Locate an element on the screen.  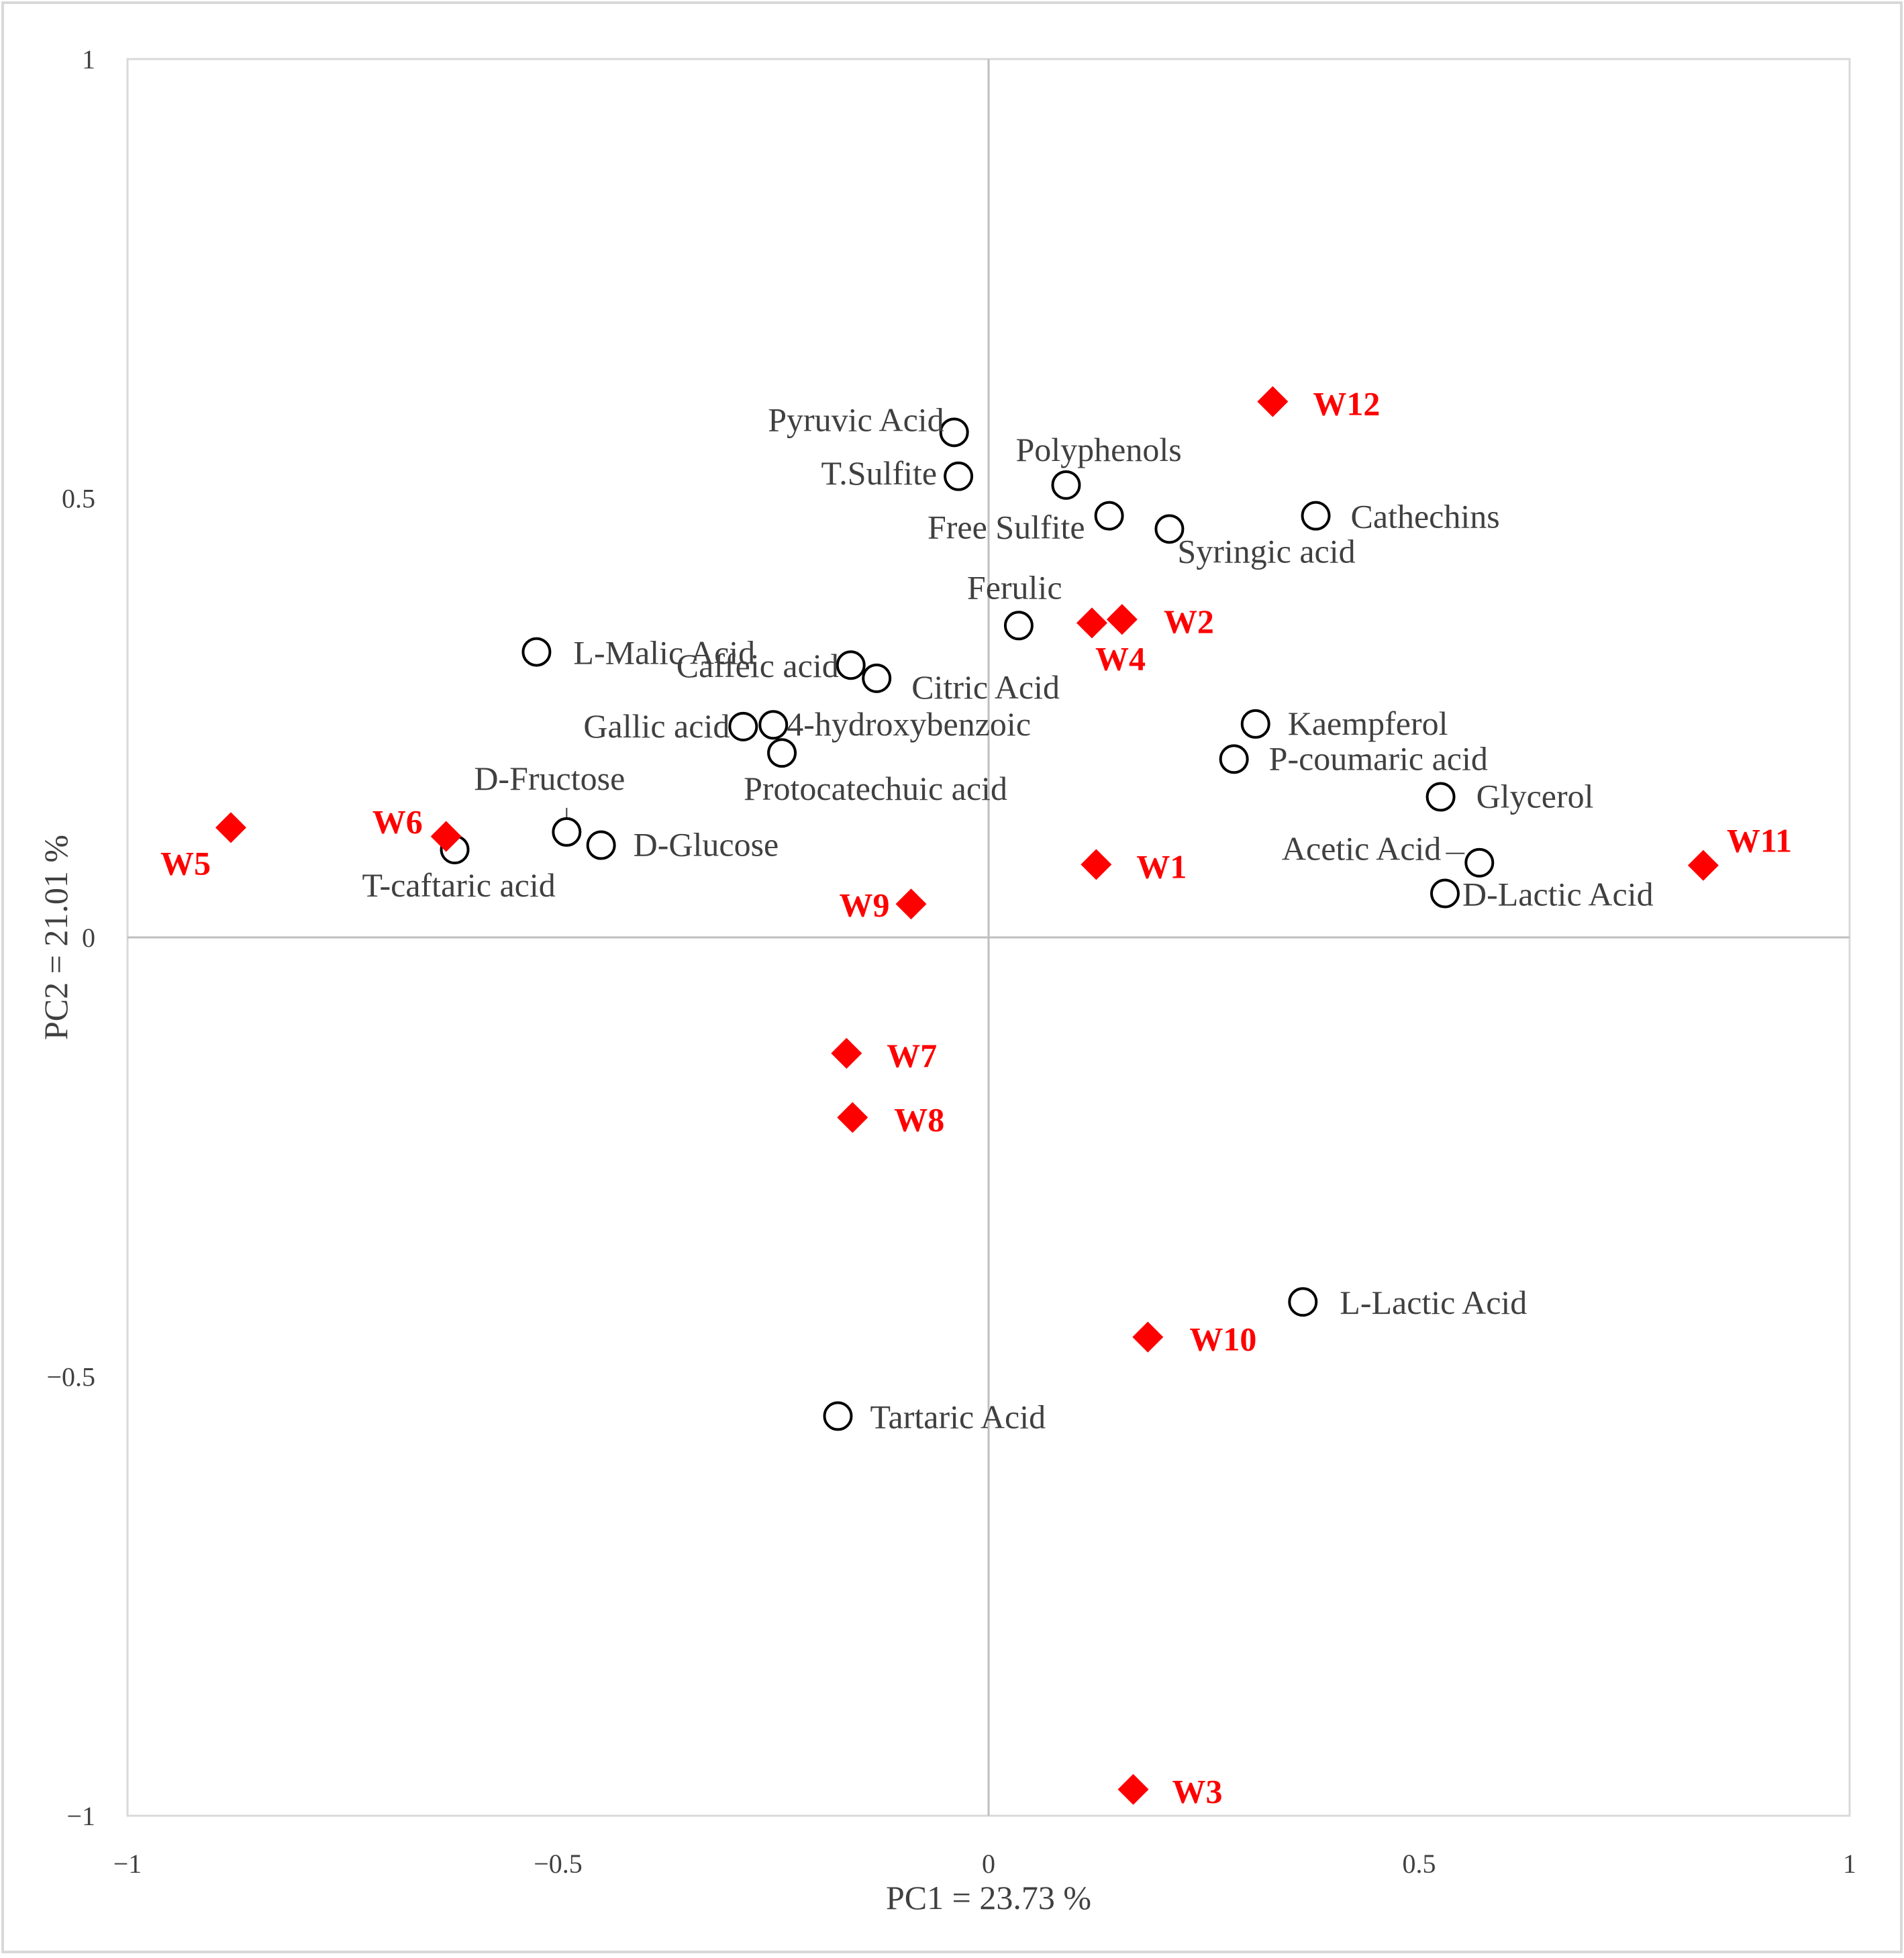
sample-label-w5: W5 is located at coordinates (185, 863).